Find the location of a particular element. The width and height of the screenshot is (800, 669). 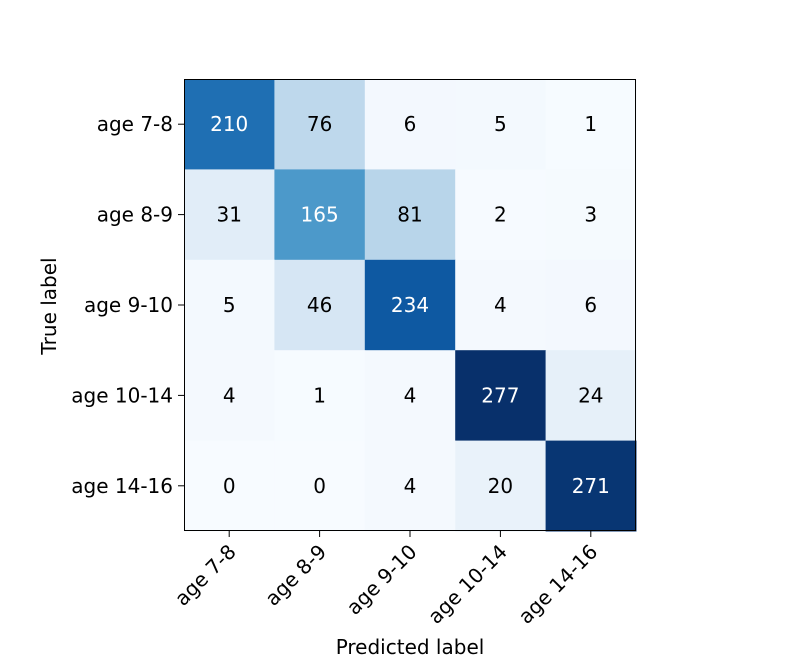

y-tick-label: age 9-10 is located at coordinates (128, 305).